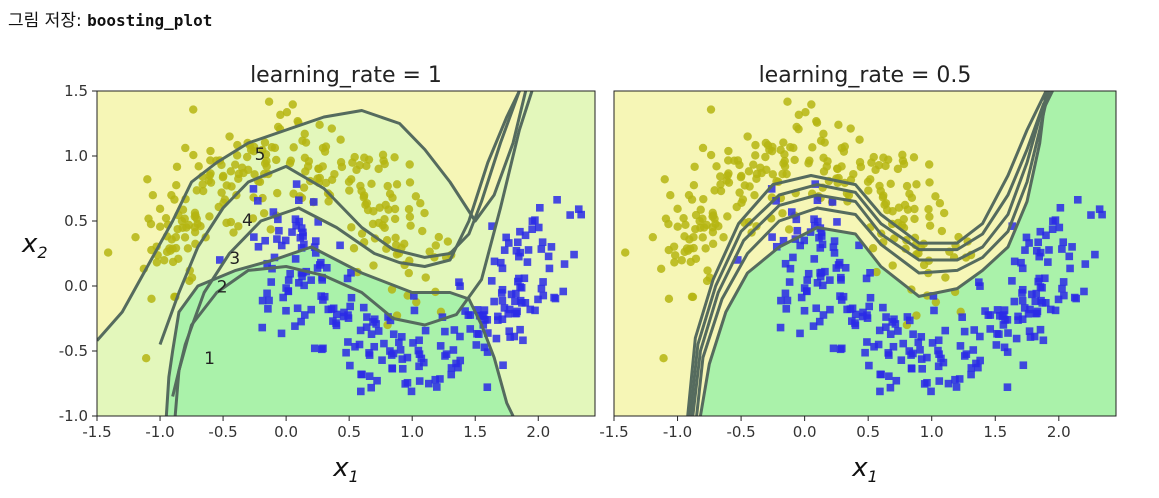 The image size is (1159, 498). I want to click on x-tick-label: -0.5, so click(222, 432).